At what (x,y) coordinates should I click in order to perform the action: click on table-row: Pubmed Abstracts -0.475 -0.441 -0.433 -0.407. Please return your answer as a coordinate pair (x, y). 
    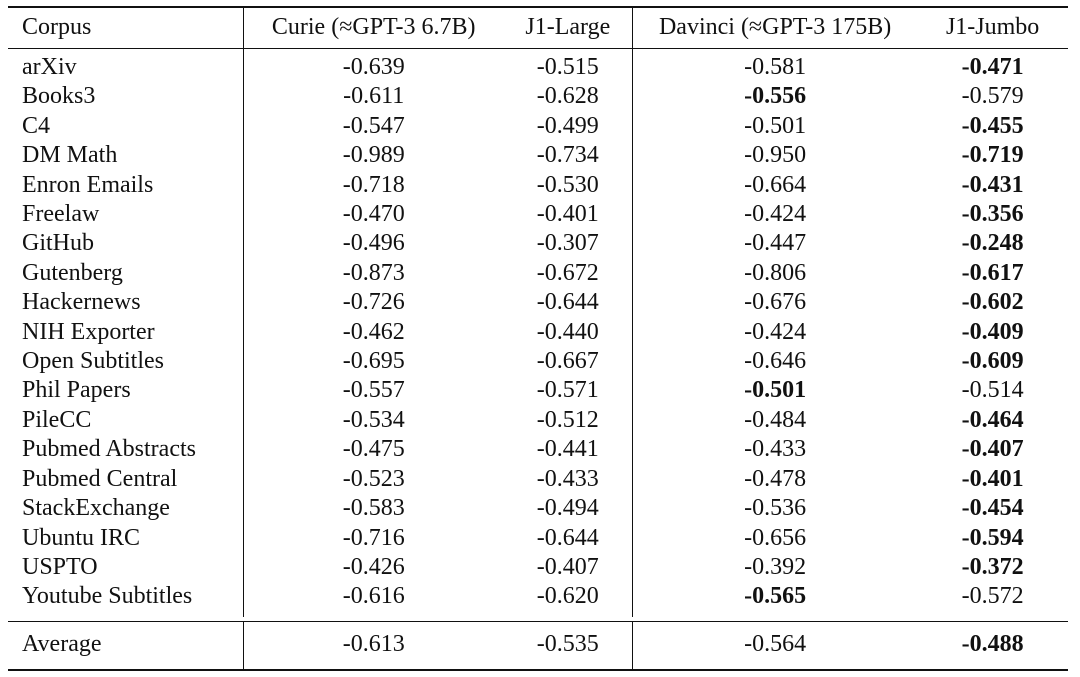
    Looking at the image, I should click on (538, 450).